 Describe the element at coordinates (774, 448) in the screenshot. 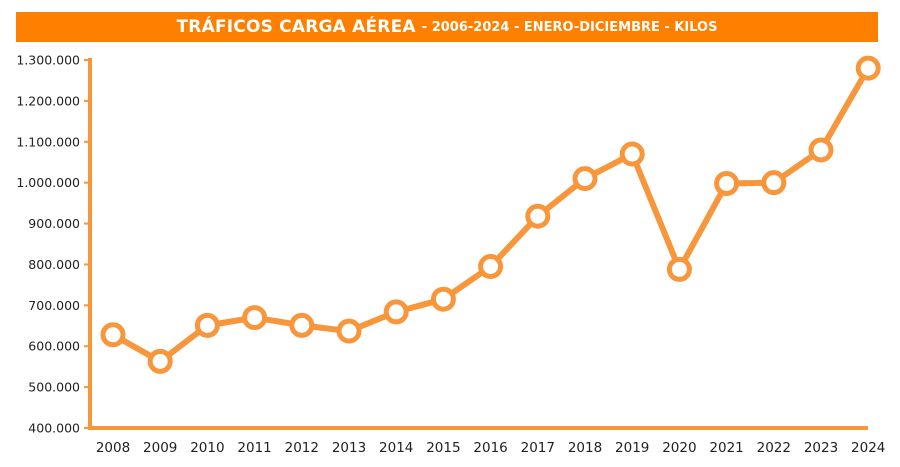

I see `x-tick-label: 2022` at that location.